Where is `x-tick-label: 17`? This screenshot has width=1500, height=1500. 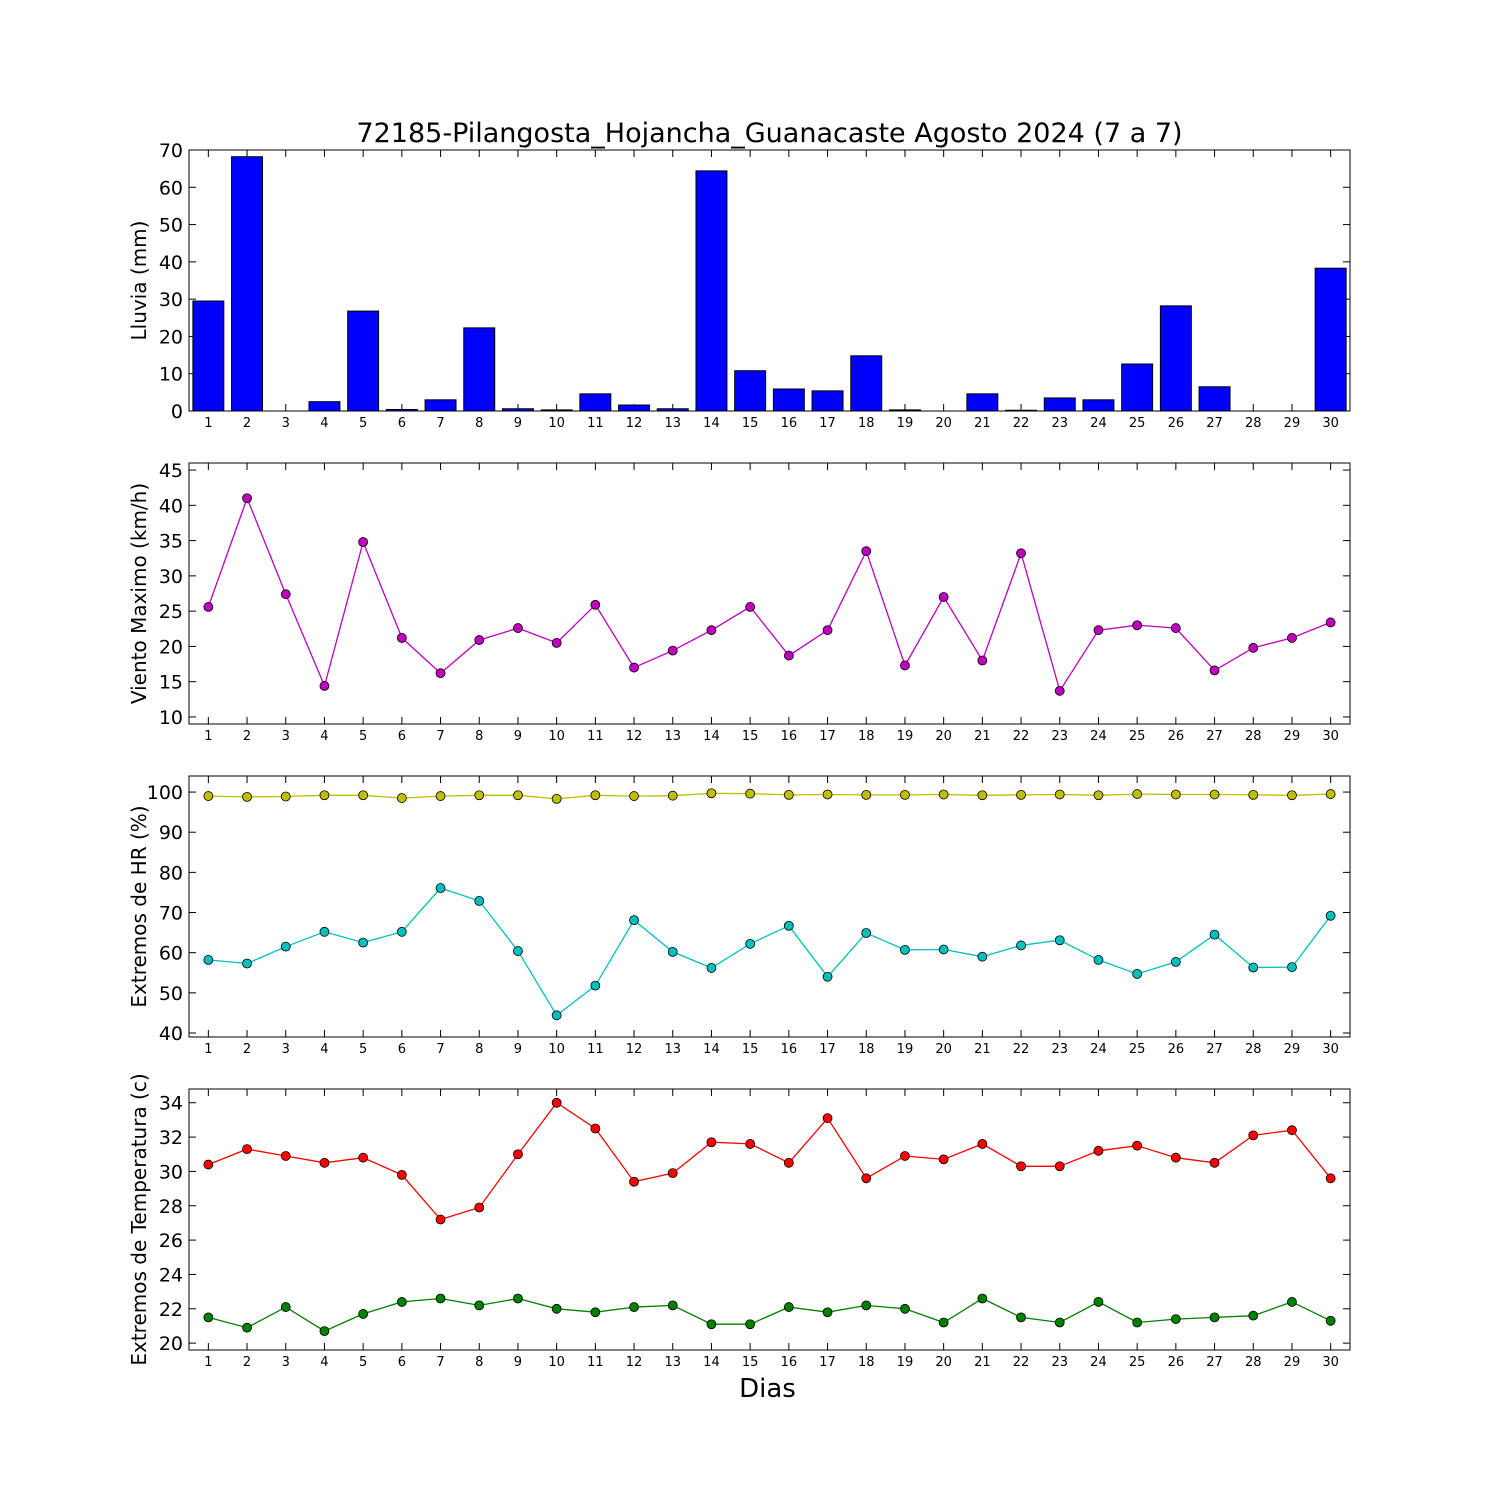
x-tick-label: 17 is located at coordinates (827, 1049).